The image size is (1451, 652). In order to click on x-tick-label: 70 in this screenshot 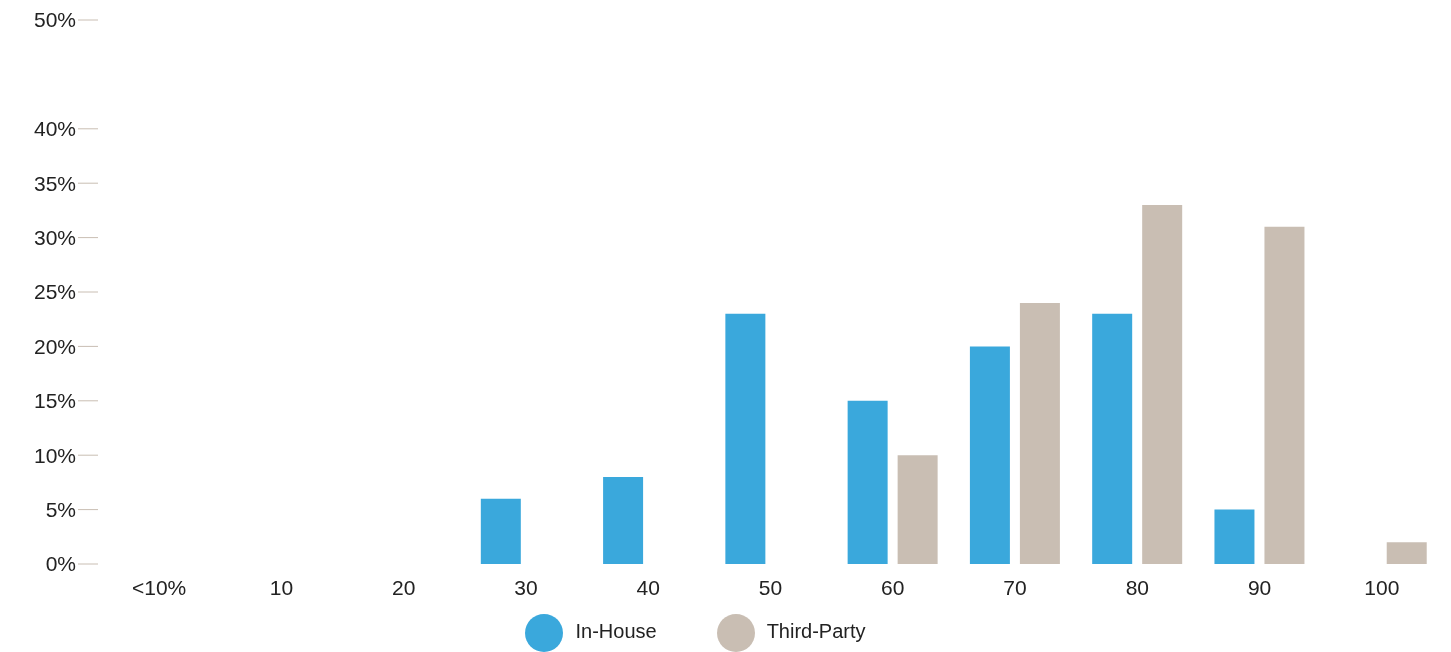, I will do `click(1015, 587)`.